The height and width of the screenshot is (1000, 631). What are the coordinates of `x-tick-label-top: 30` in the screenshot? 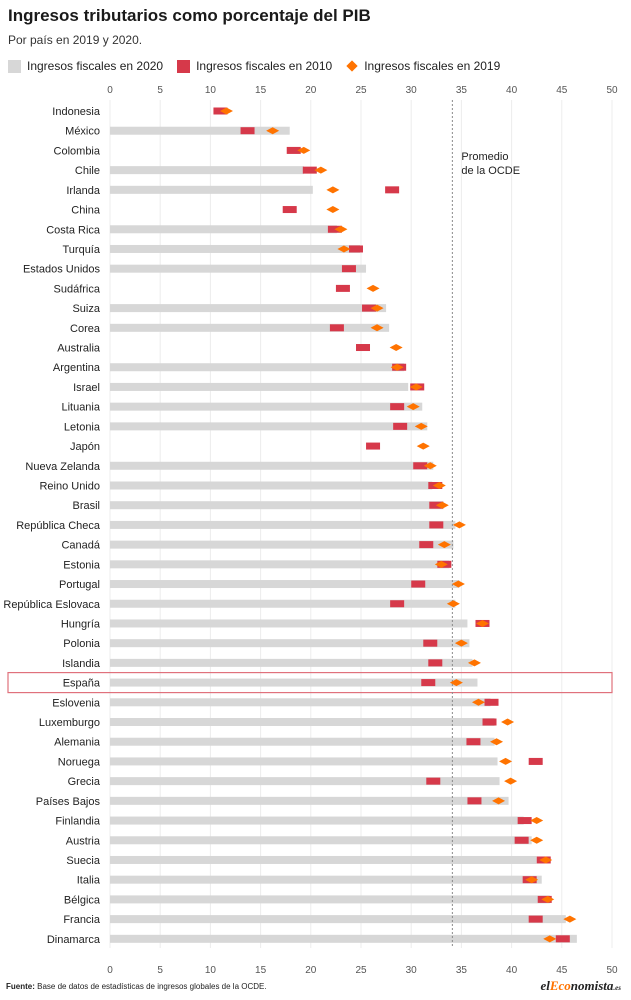 It's located at (412, 90).